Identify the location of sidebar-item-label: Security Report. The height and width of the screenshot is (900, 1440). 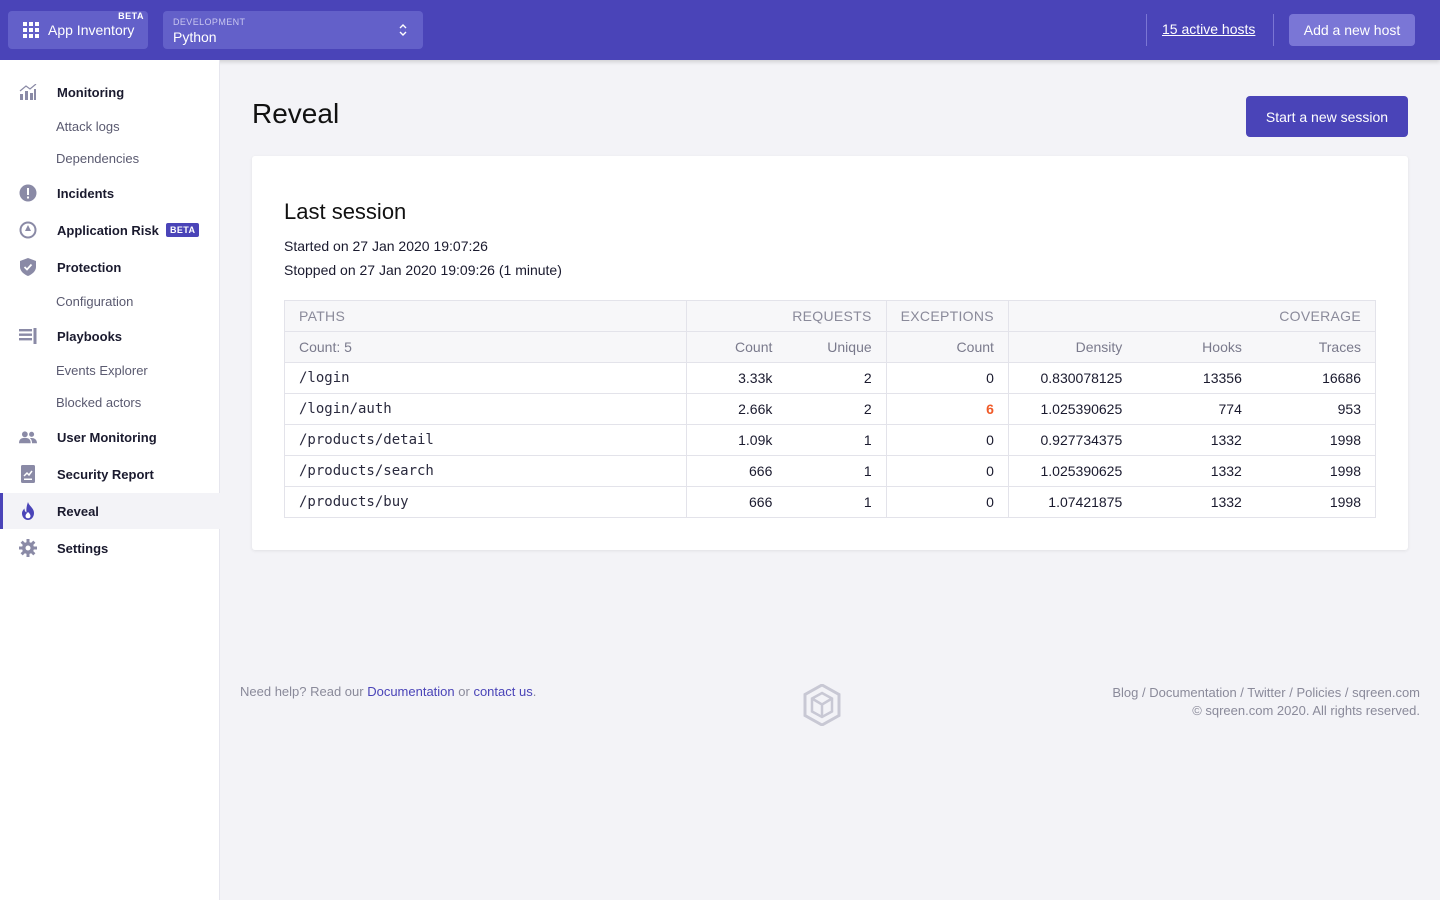
(105, 474).